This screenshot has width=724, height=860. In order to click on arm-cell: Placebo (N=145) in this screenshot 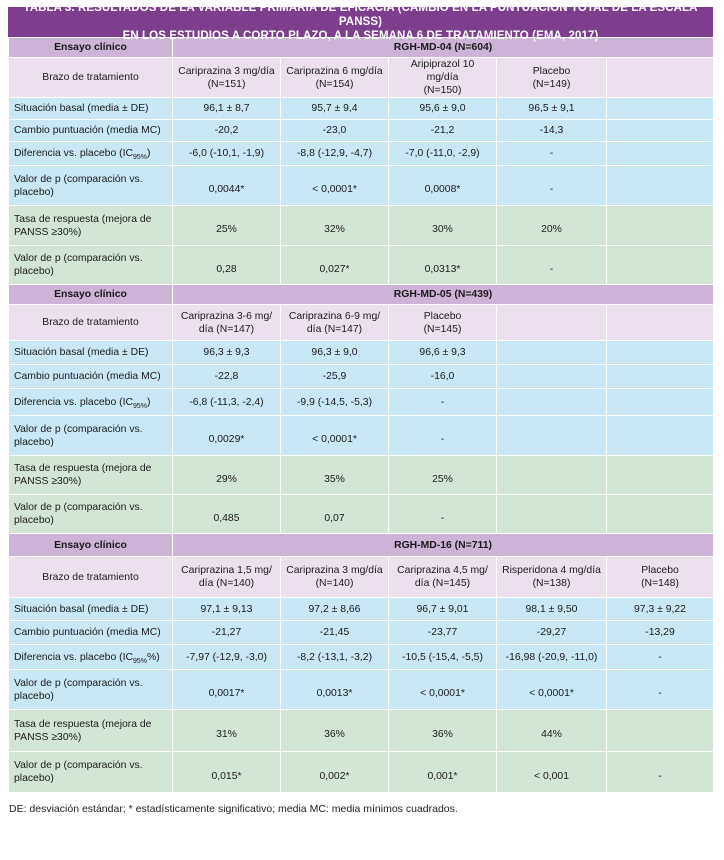, I will do `click(442, 322)`.